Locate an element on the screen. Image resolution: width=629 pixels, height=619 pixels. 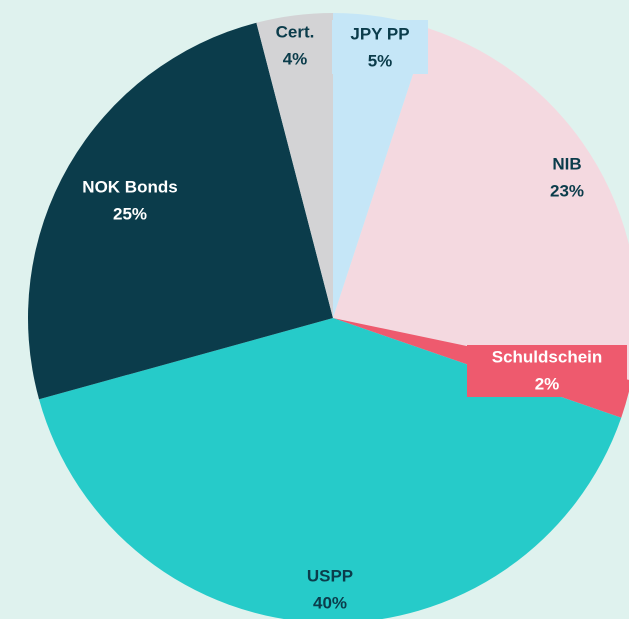
slice-label: NOK Bonds is located at coordinates (129, 186).